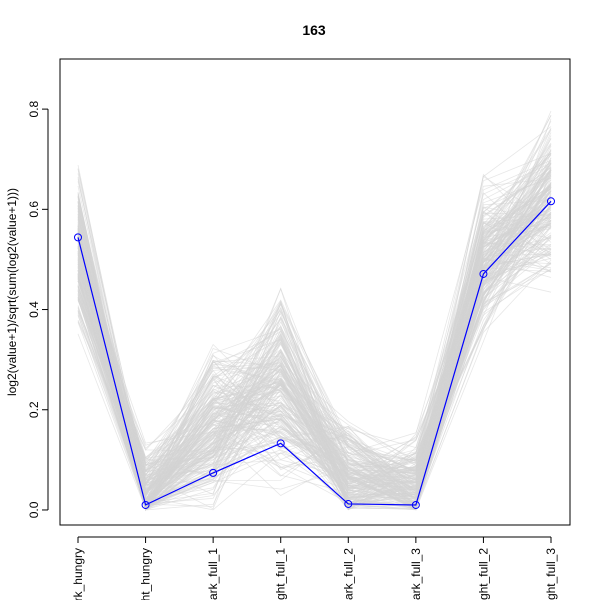 This screenshot has height=600, width=600. I want to click on x-tick-label-dark_full_1: dark_full_1, so click(213, 574).